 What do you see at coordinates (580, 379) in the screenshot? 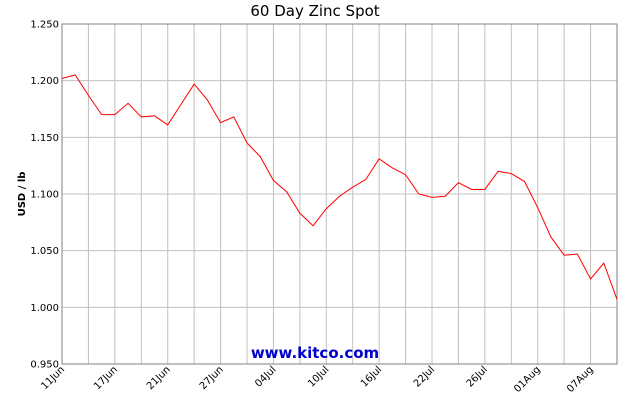
I see `x-tick-label: 07Aug` at bounding box center [580, 379].